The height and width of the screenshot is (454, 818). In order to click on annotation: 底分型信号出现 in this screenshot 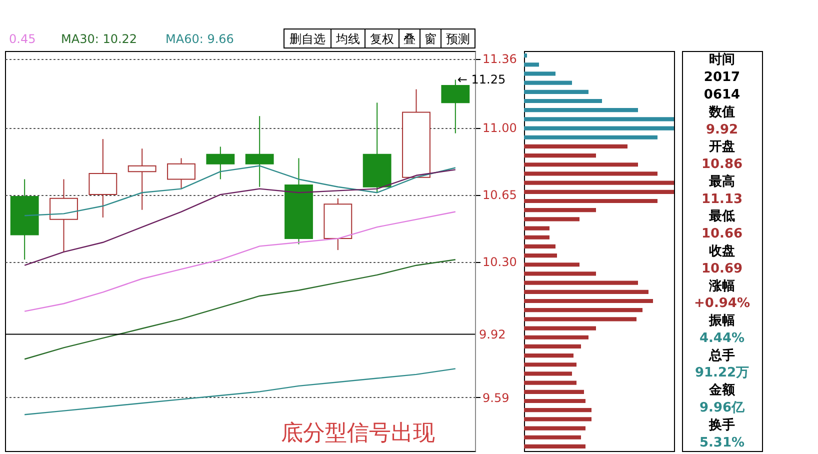, I will do `click(358, 433)`.